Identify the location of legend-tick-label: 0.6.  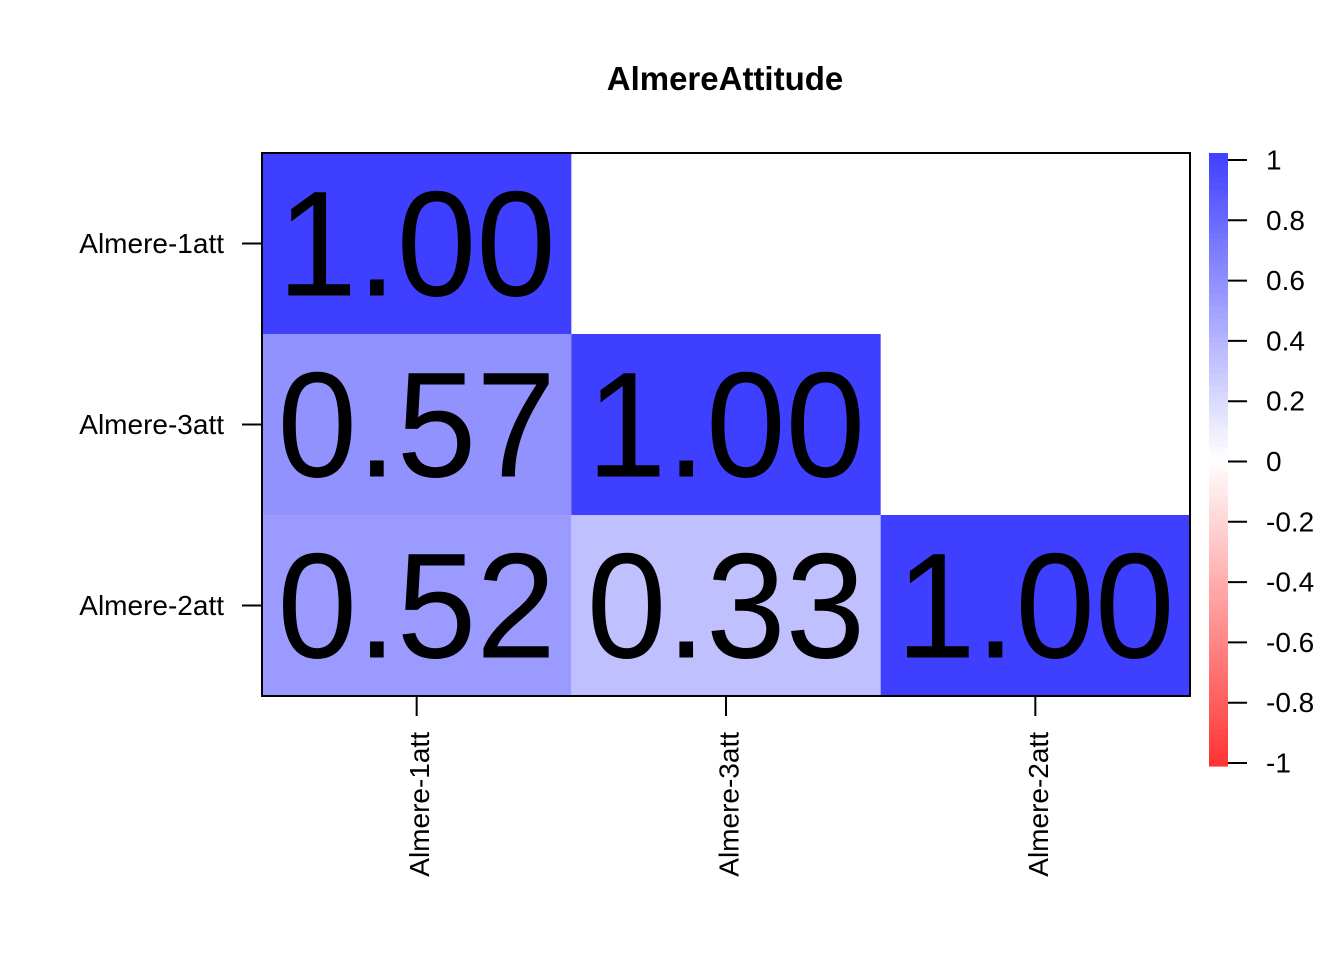
(1285, 280).